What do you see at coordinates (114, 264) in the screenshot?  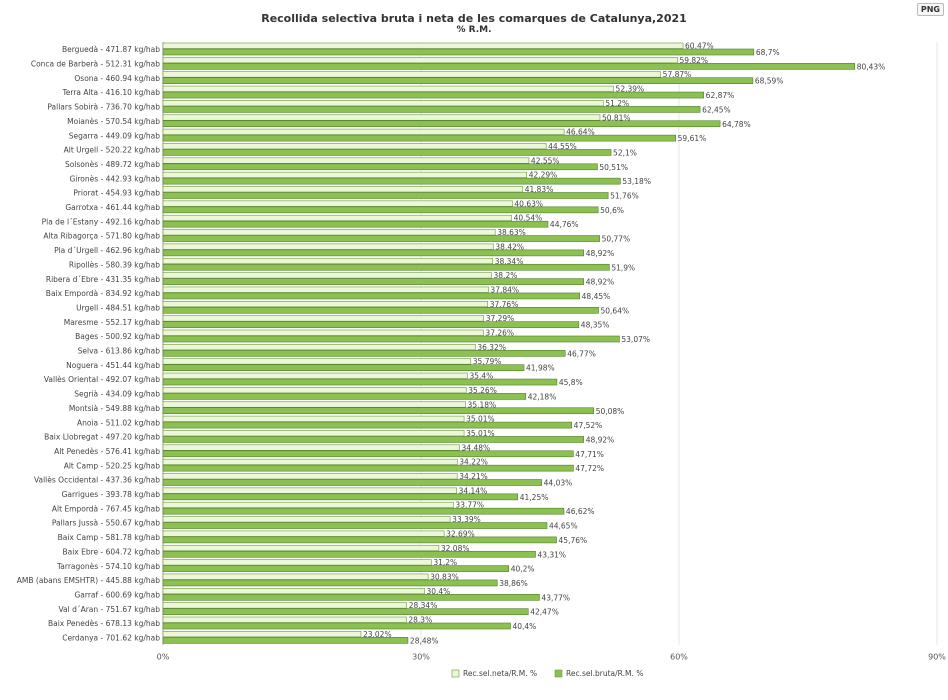 I see `category-label: Ripollès - 580.39 kg/hab` at bounding box center [114, 264].